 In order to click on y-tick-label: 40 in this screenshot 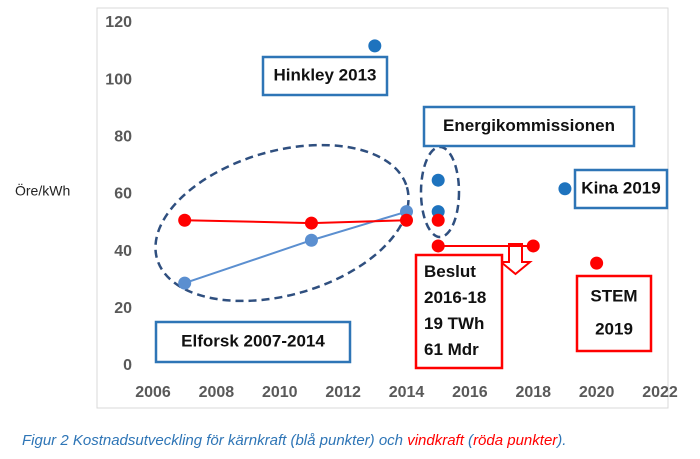, I will do `click(123, 251)`.